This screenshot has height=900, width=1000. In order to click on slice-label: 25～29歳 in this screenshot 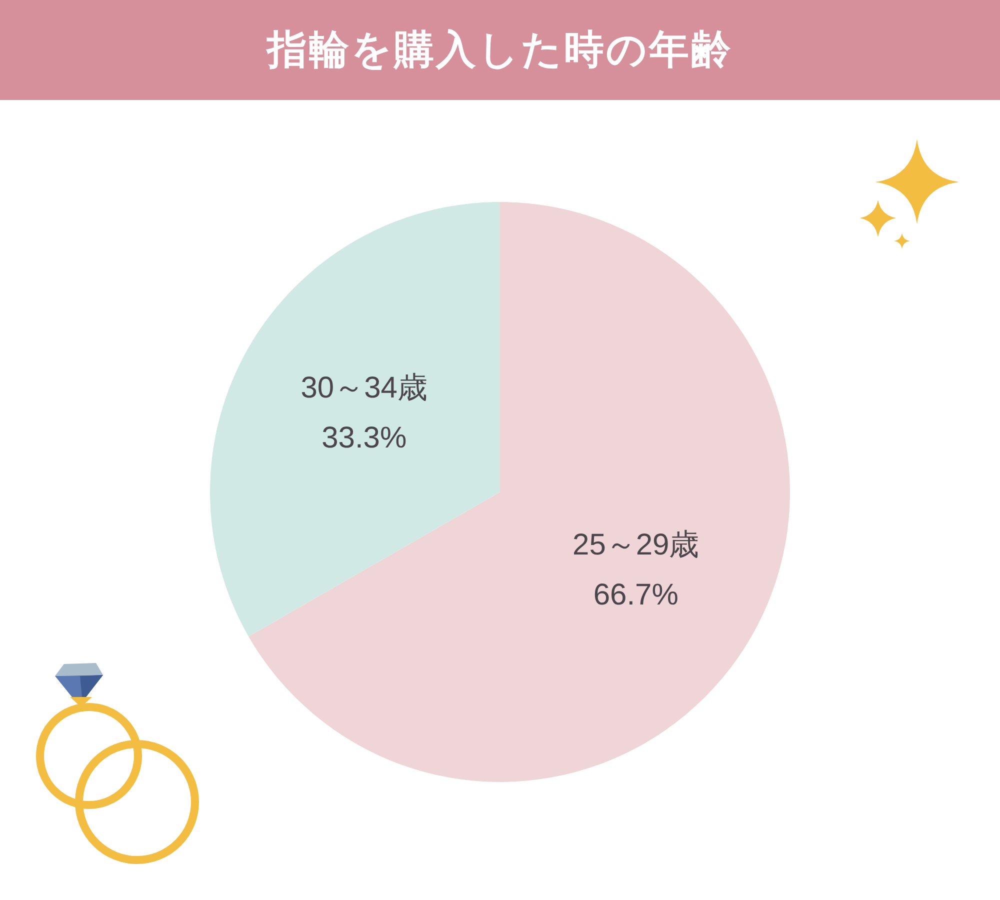, I will do `click(636, 545)`.